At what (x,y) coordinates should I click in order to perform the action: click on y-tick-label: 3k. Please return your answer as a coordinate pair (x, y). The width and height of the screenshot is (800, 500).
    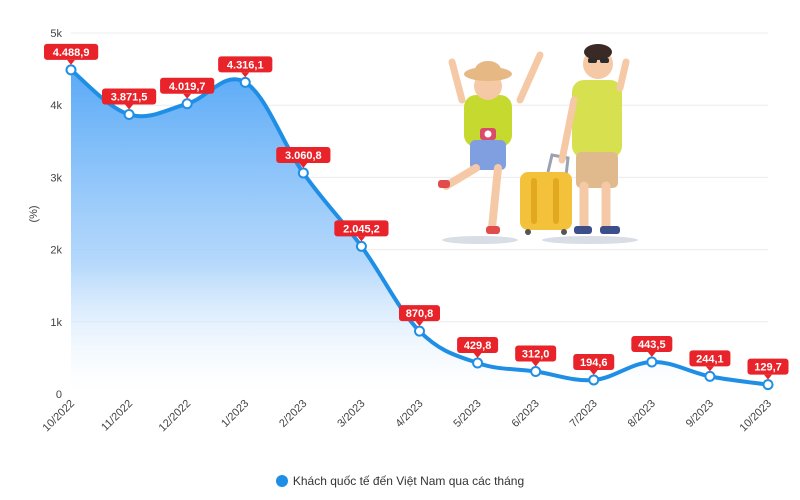
    Looking at the image, I should click on (56, 178).